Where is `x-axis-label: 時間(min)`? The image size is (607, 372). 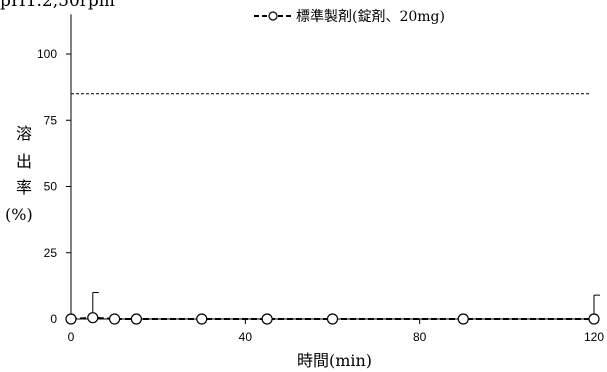
x-axis-label: 時間(min) is located at coordinates (334, 360).